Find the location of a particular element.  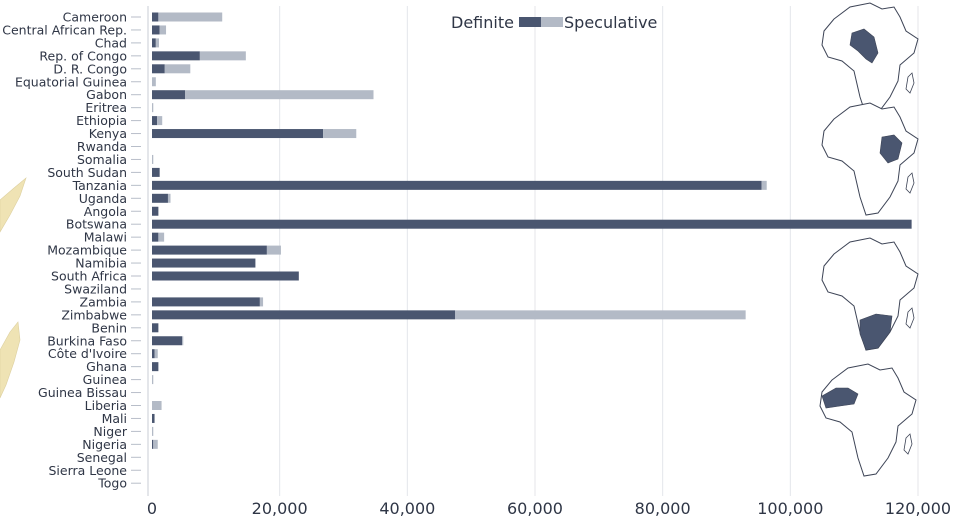

category-label: Senegal is located at coordinates (102, 457).